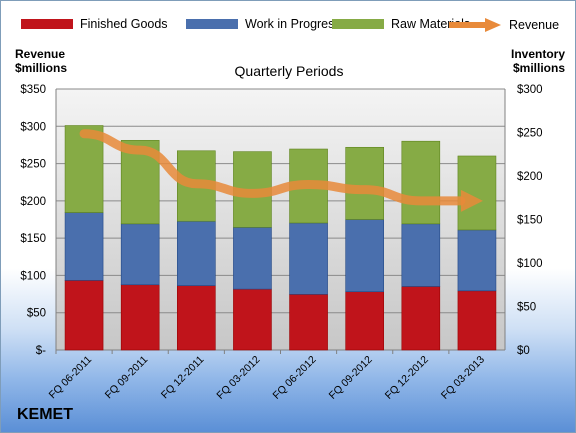 The height and width of the screenshot is (433, 576). What do you see at coordinates (530, 264) in the screenshot?
I see `right-tick-label: $100` at bounding box center [530, 264].